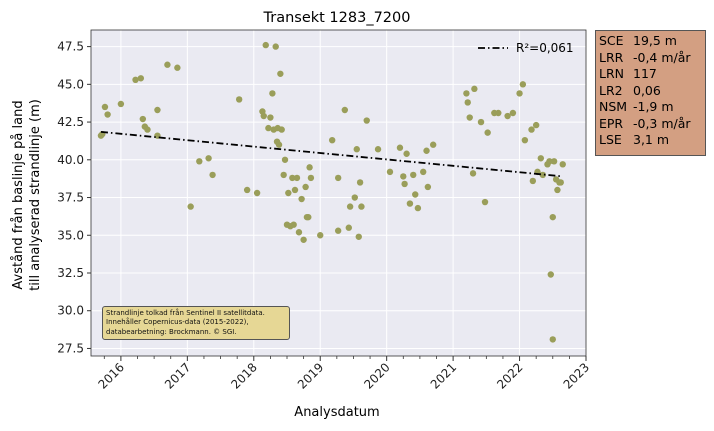 This screenshot has height=431, width=714. I want to click on stat-key: SCE, so click(611, 40).